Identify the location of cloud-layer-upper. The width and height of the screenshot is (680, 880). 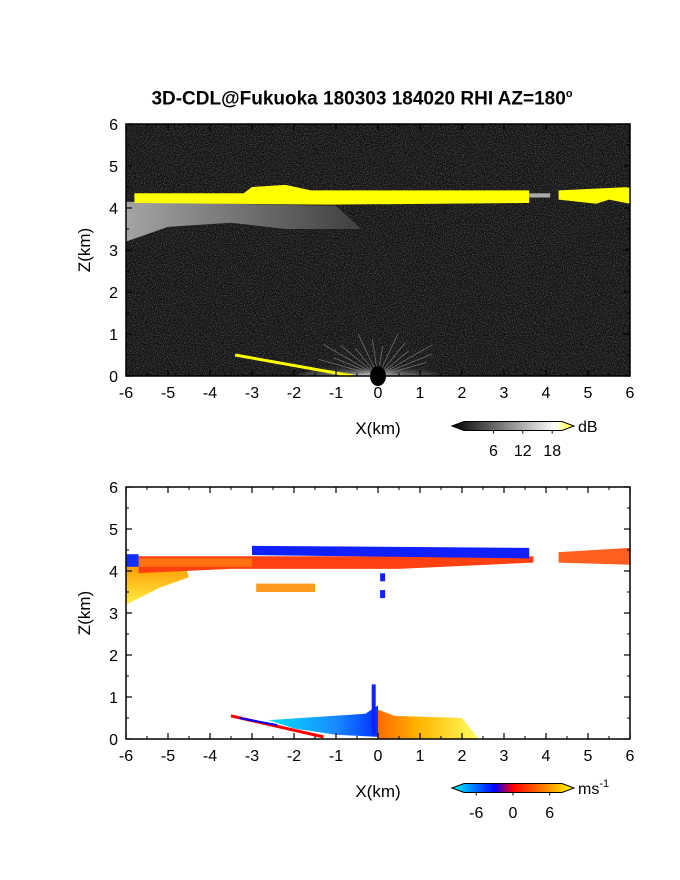
(391, 552).